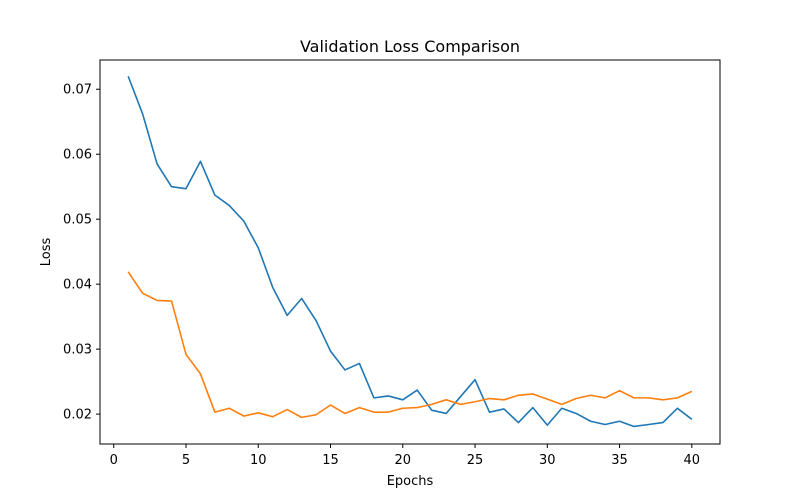  Describe the element at coordinates (77, 155) in the screenshot. I see `y-tick-label: 0.06` at that location.